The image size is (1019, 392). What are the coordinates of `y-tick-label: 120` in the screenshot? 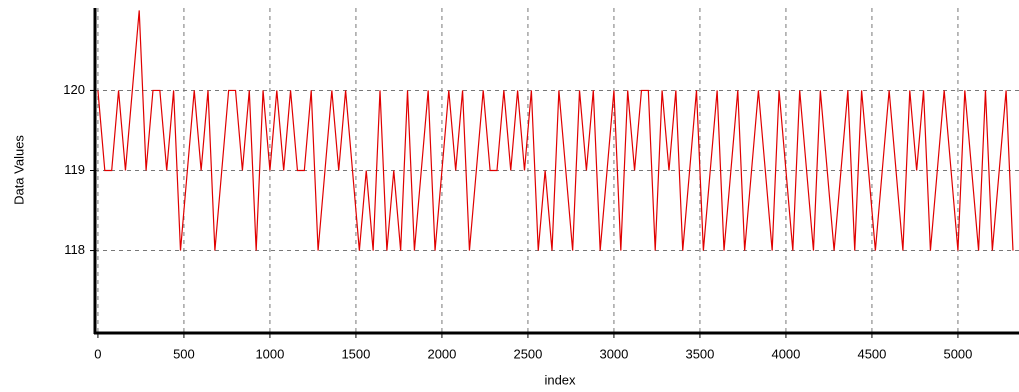 It's located at (74, 89).